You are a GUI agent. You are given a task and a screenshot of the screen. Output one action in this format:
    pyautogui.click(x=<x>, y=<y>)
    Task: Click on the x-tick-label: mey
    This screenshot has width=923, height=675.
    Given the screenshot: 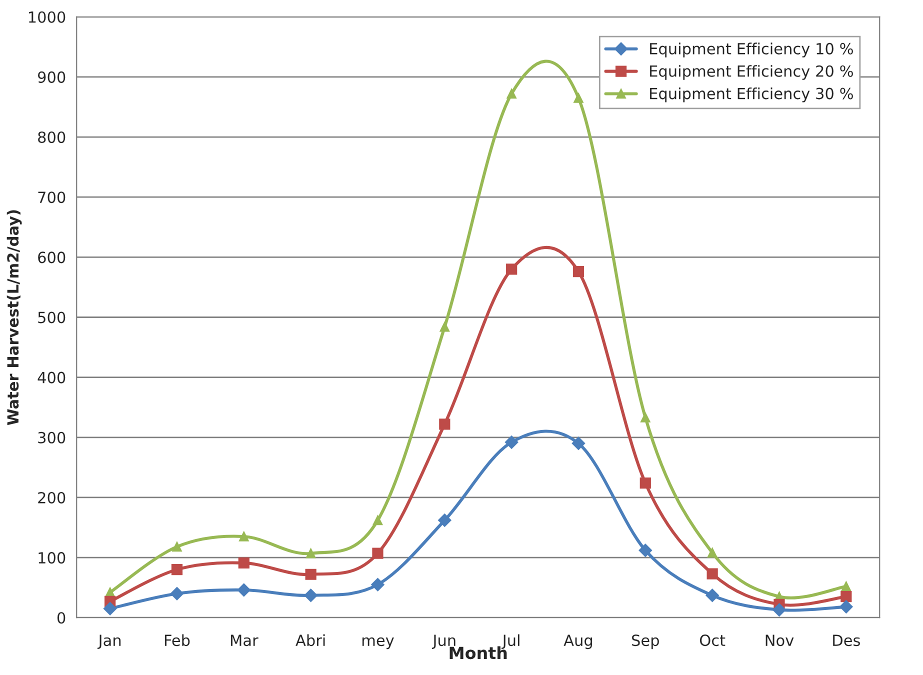 What is the action you would take?
    pyautogui.click(x=378, y=643)
    